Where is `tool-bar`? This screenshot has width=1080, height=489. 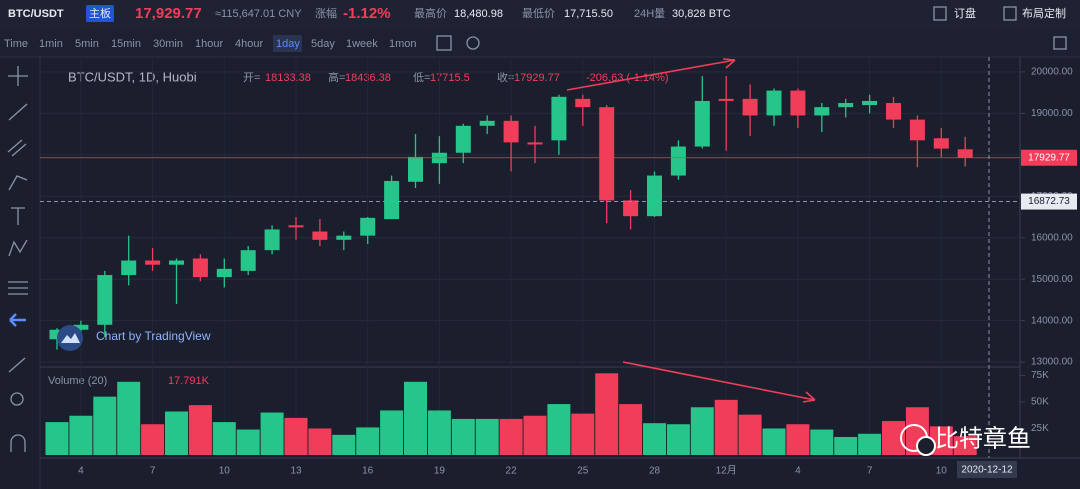
tool-bar is located at coordinates (17, 259).